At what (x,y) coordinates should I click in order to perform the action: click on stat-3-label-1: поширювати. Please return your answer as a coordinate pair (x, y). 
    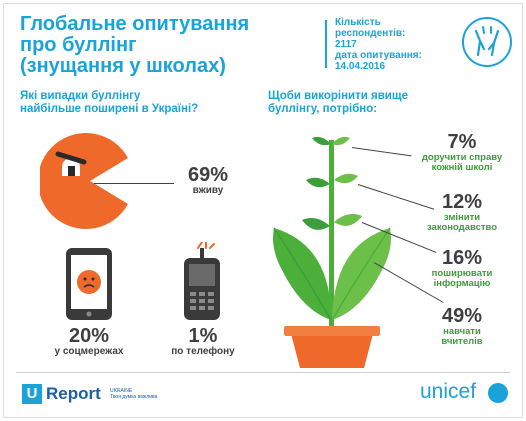
    Looking at the image, I should click on (462, 273).